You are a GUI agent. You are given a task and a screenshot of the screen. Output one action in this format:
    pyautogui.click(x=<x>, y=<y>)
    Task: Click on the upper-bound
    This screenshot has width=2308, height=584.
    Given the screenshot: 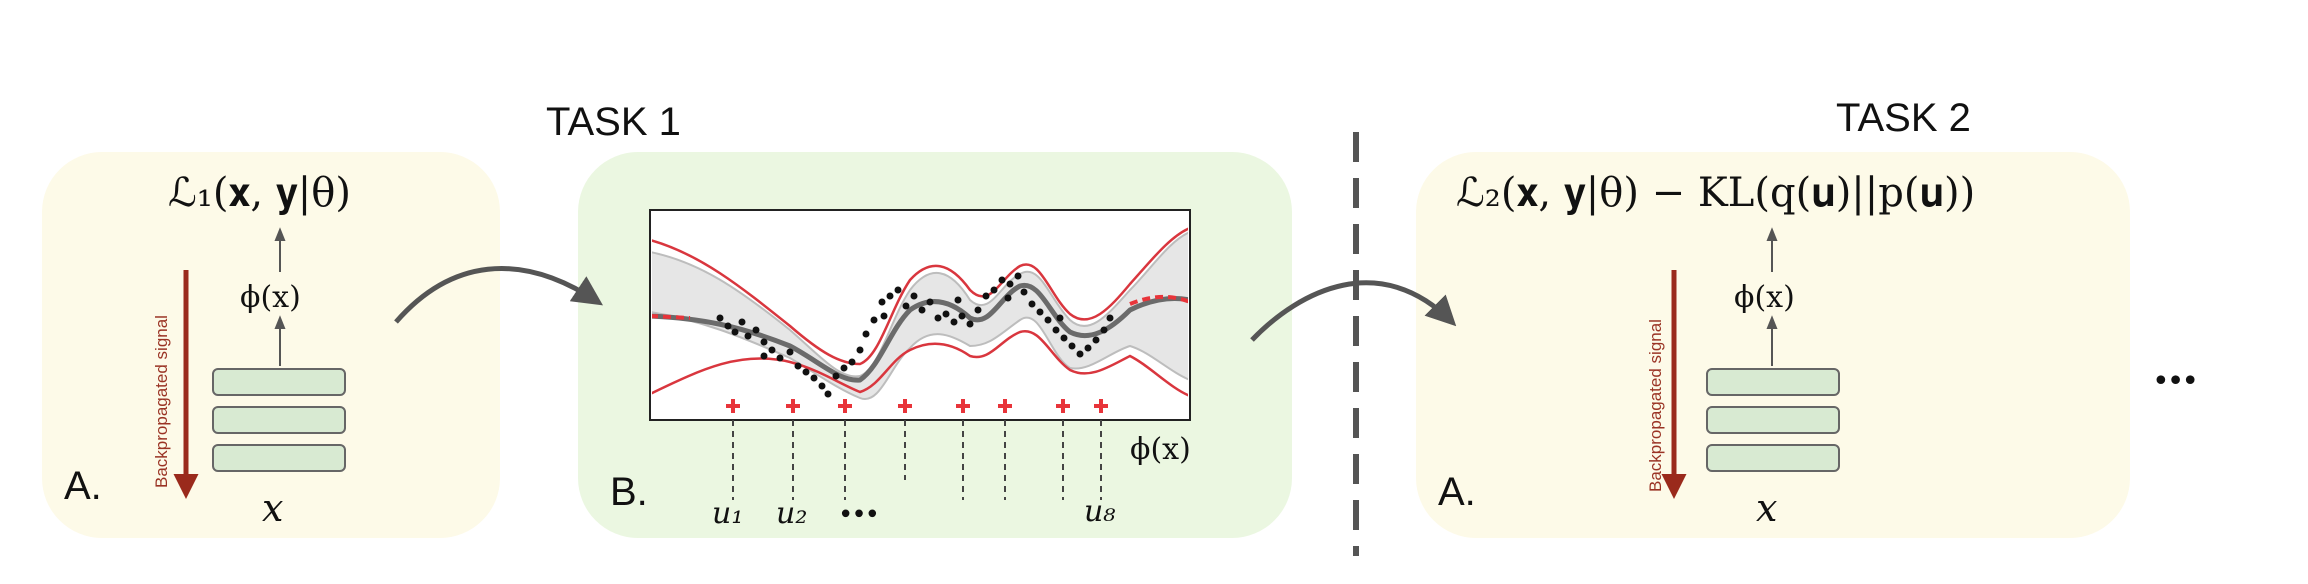 What is the action you would take?
    pyautogui.click(x=920, y=296)
    